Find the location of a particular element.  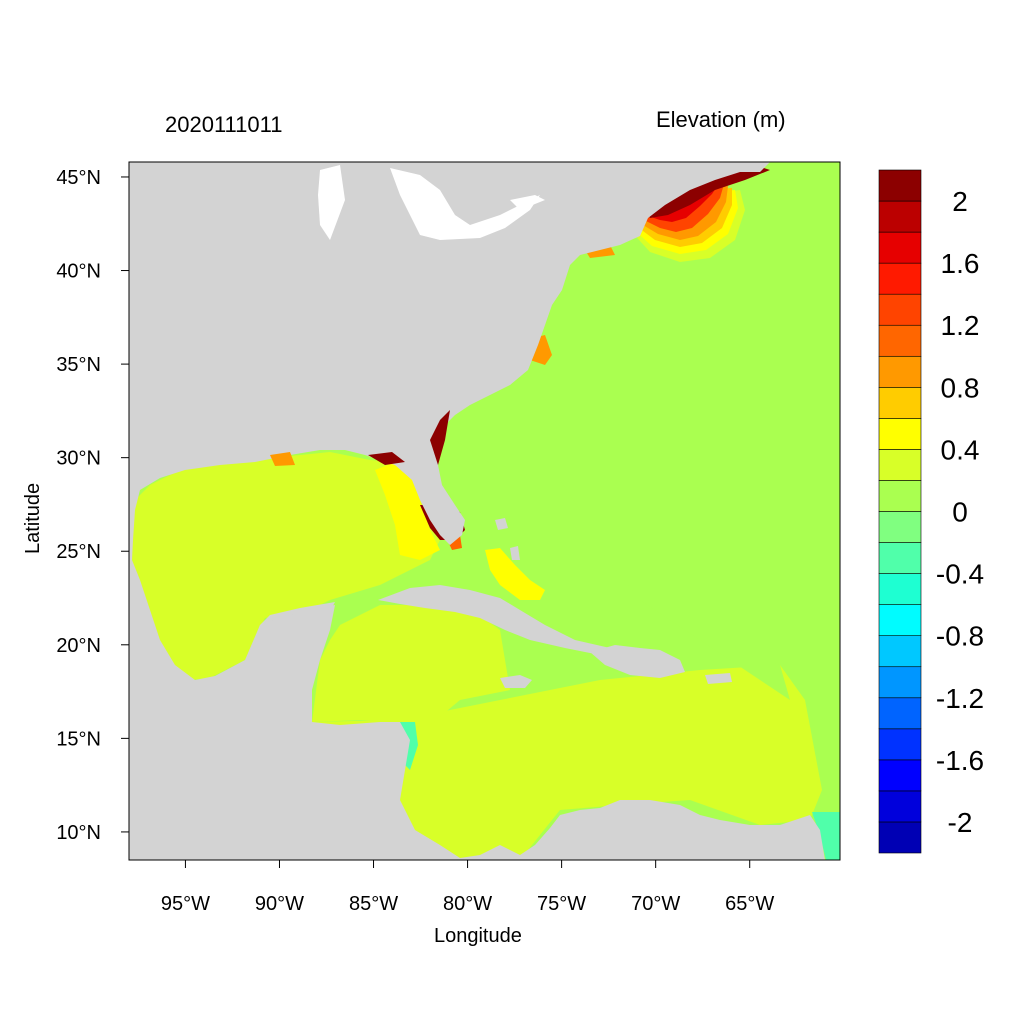

y-tick-label: 10°N is located at coordinates (78, 833).